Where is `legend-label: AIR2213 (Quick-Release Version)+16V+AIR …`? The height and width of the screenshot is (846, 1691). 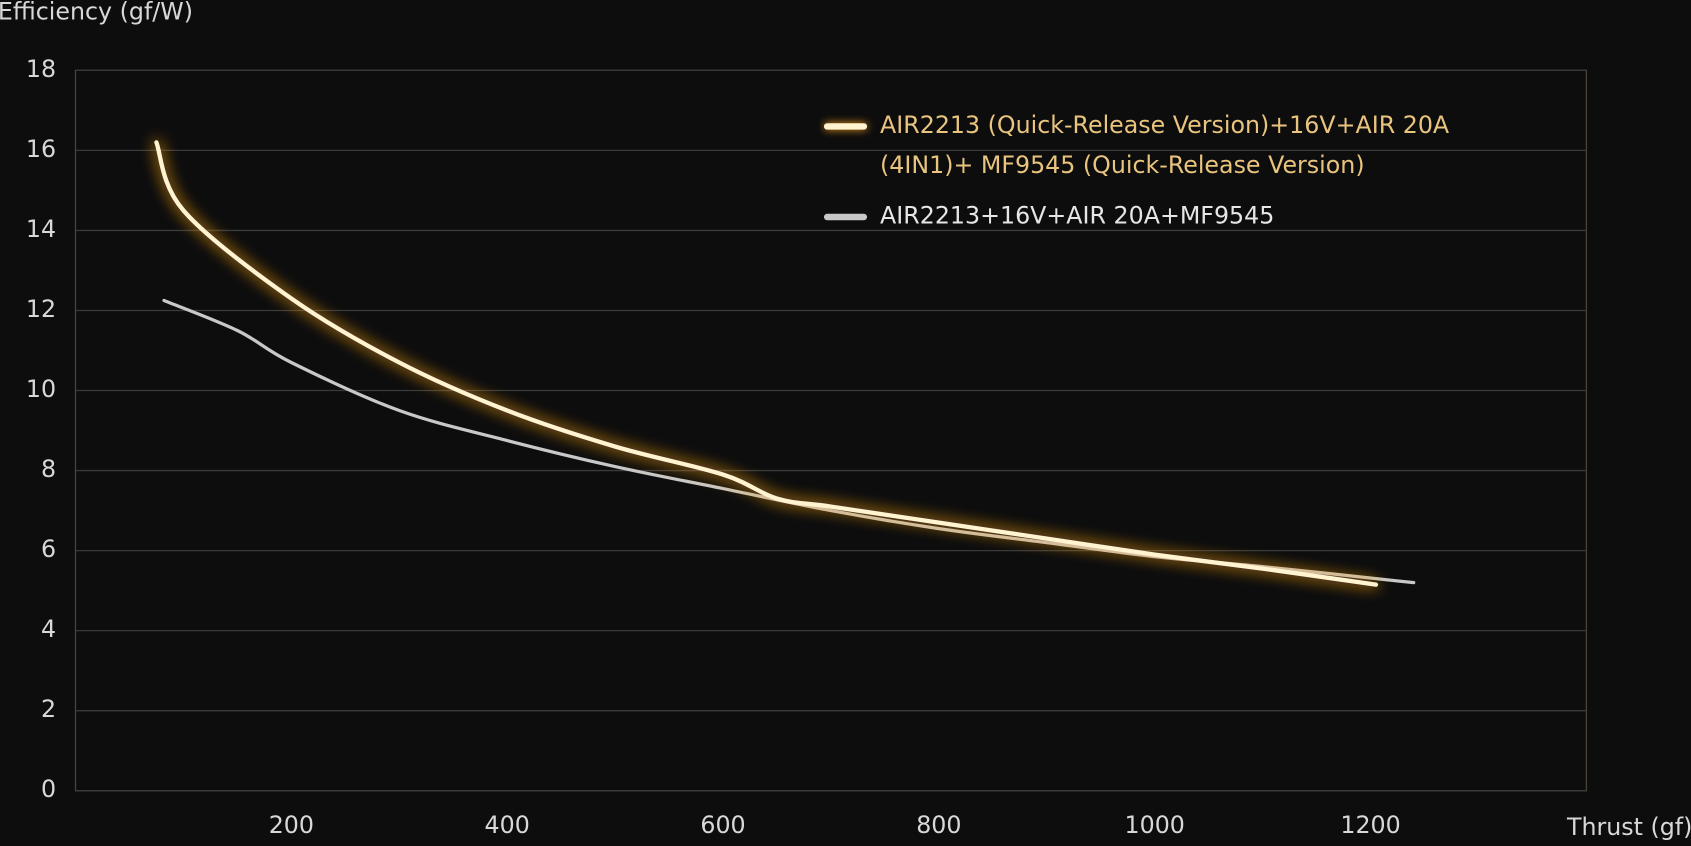
legend-label: AIR2213 (Quick-Release Version)+16V+AIR … is located at coordinates (1165, 146).